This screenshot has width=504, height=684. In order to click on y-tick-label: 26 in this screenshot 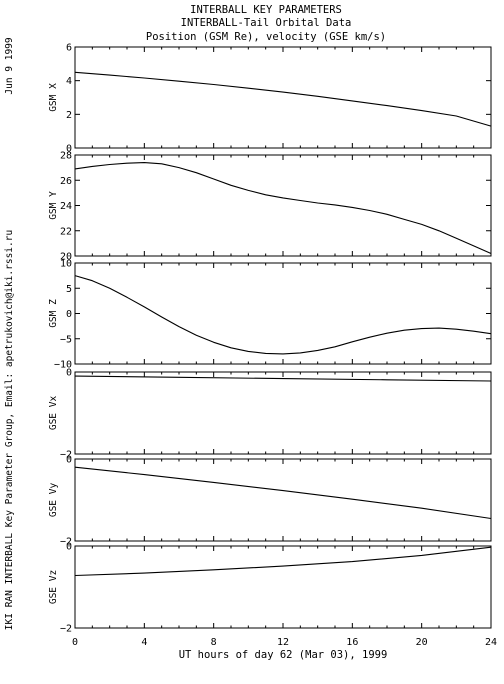, I will do `click(66, 181)`.